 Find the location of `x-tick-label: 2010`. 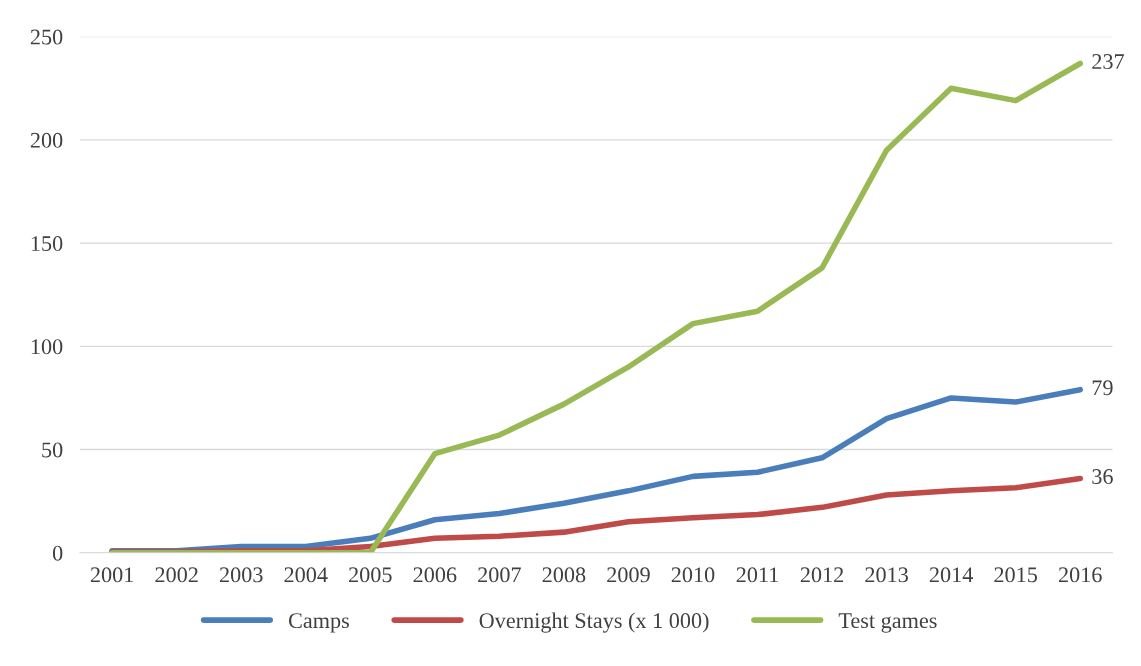

x-tick-label: 2010 is located at coordinates (693, 575).